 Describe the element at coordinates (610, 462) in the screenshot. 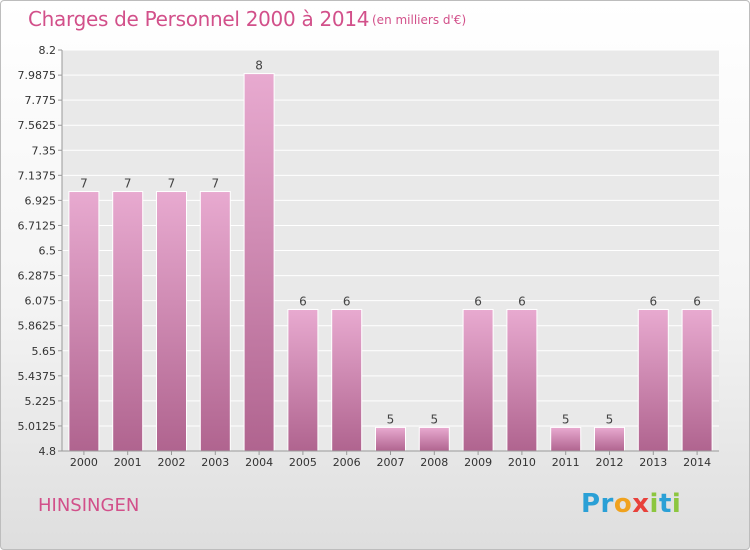

I see `x-tick-label-2012: 2012` at that location.